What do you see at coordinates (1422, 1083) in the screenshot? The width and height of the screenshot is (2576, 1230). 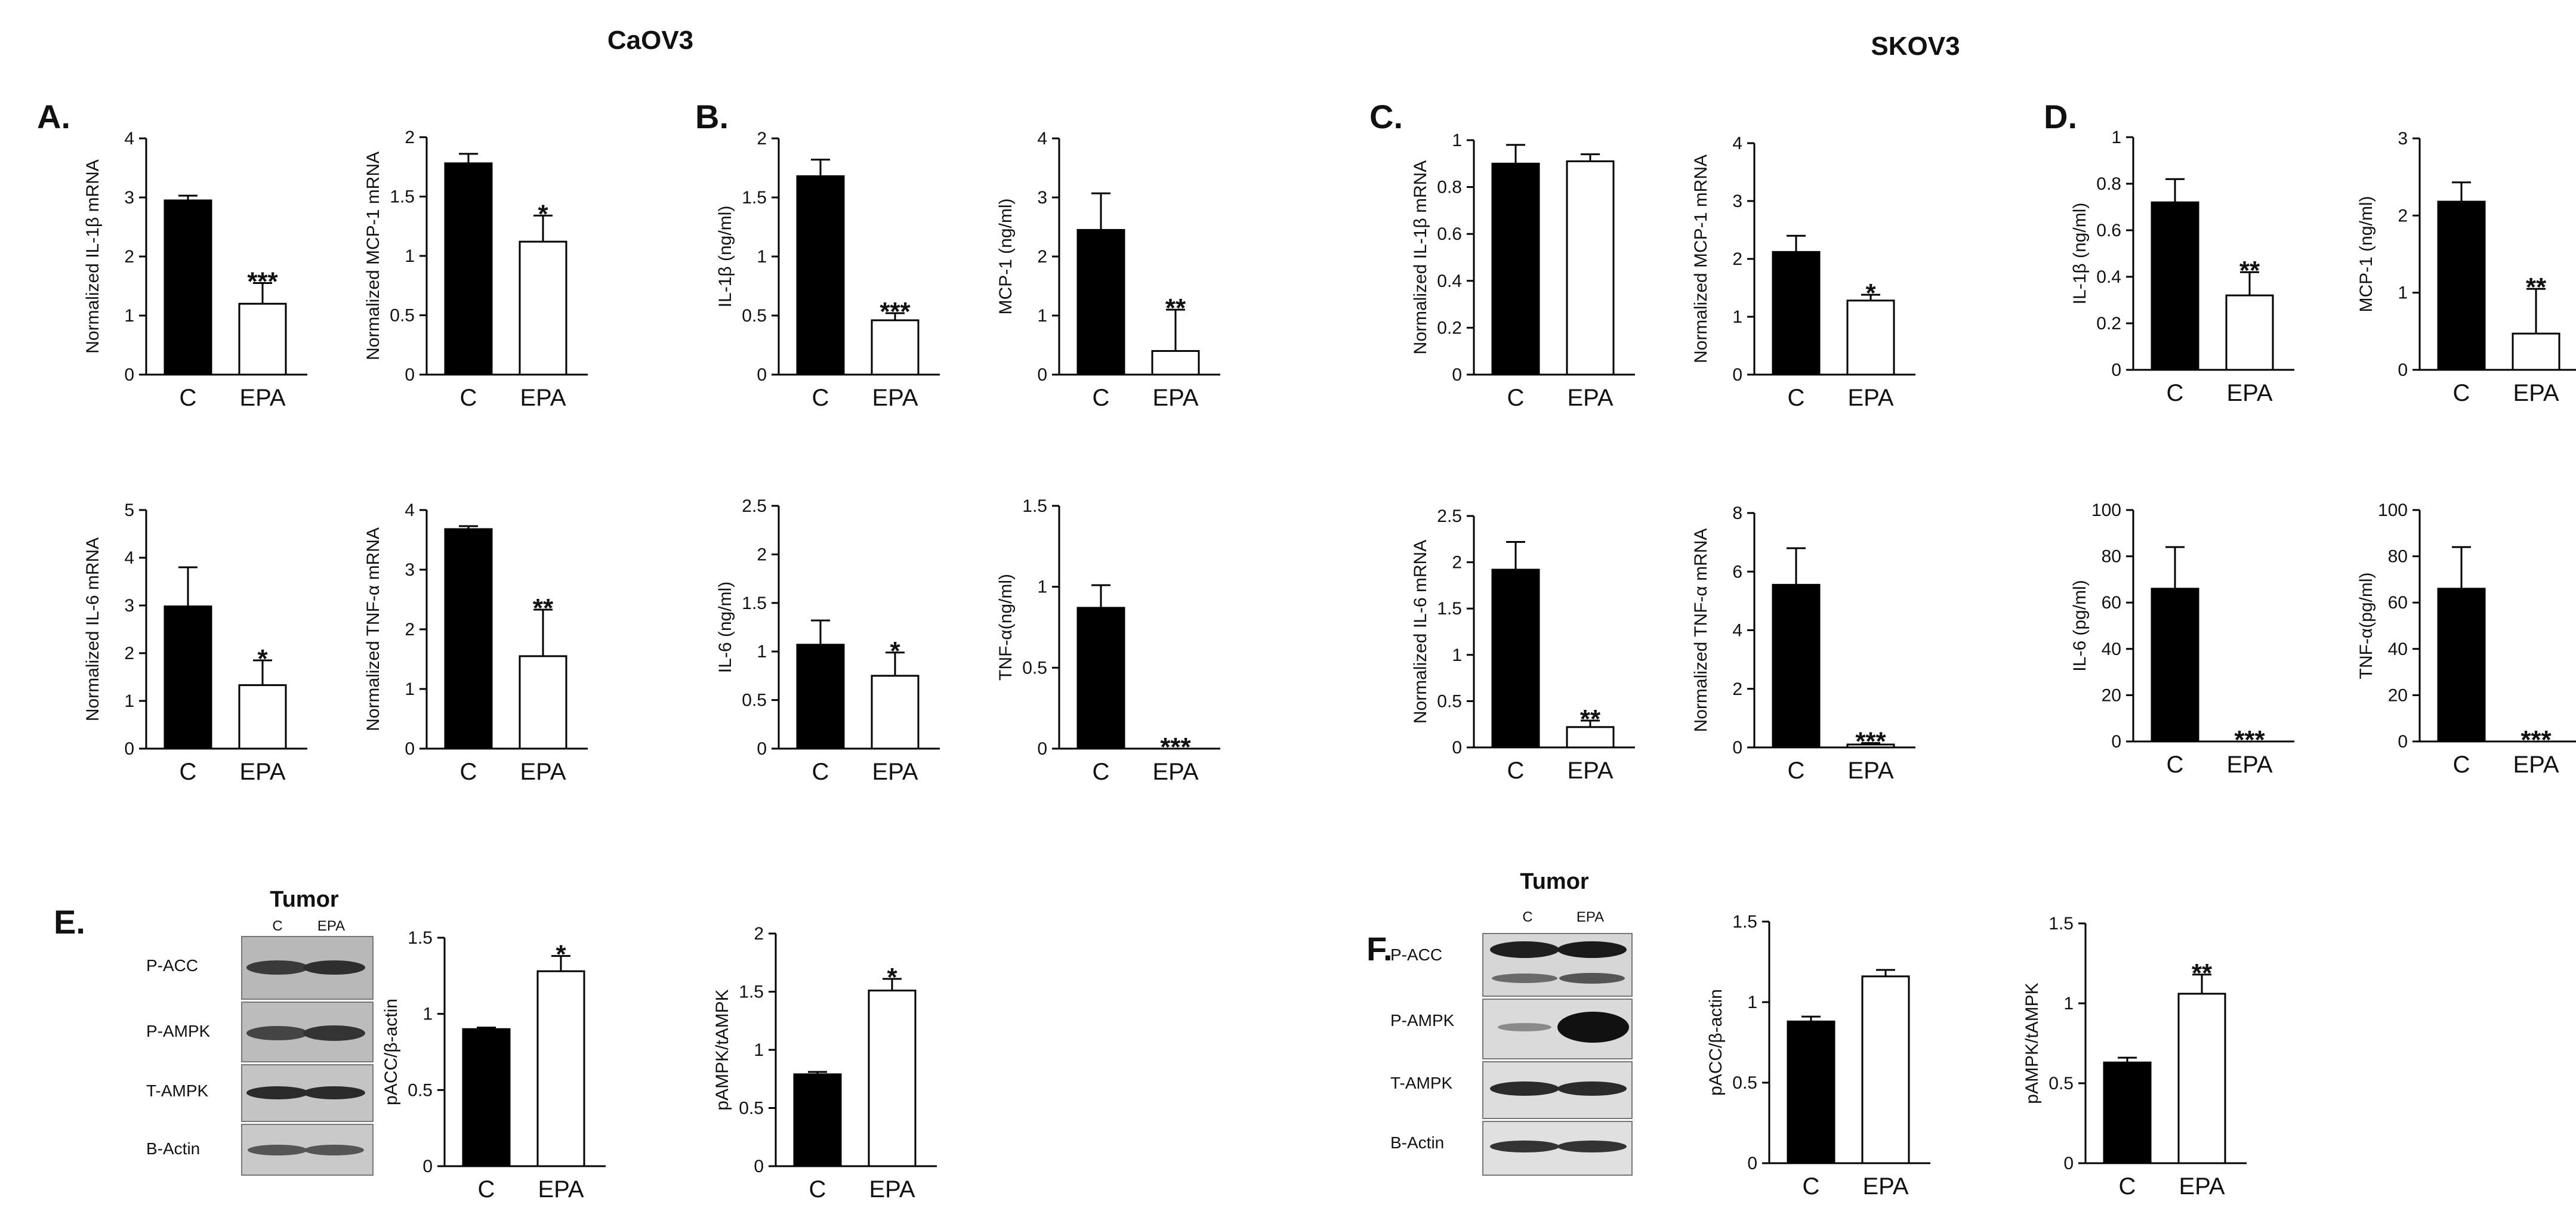 I see `blot-row-label: T-AMPK` at bounding box center [1422, 1083].